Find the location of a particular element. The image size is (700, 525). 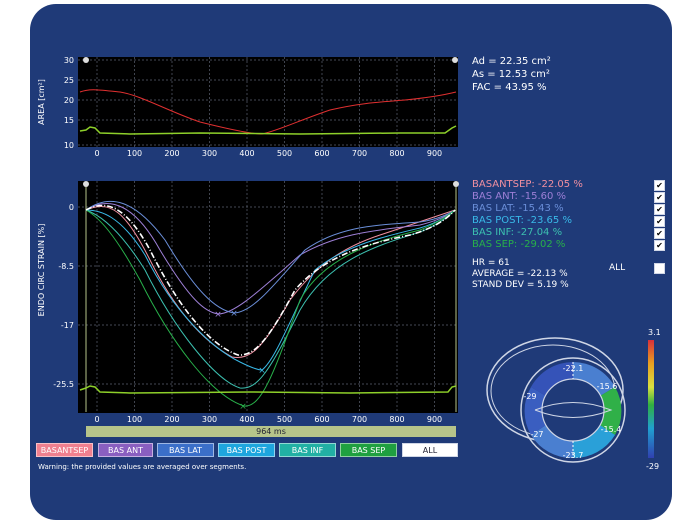

segment-checkbox-bas-inf: ✔ is located at coordinates (659, 233).